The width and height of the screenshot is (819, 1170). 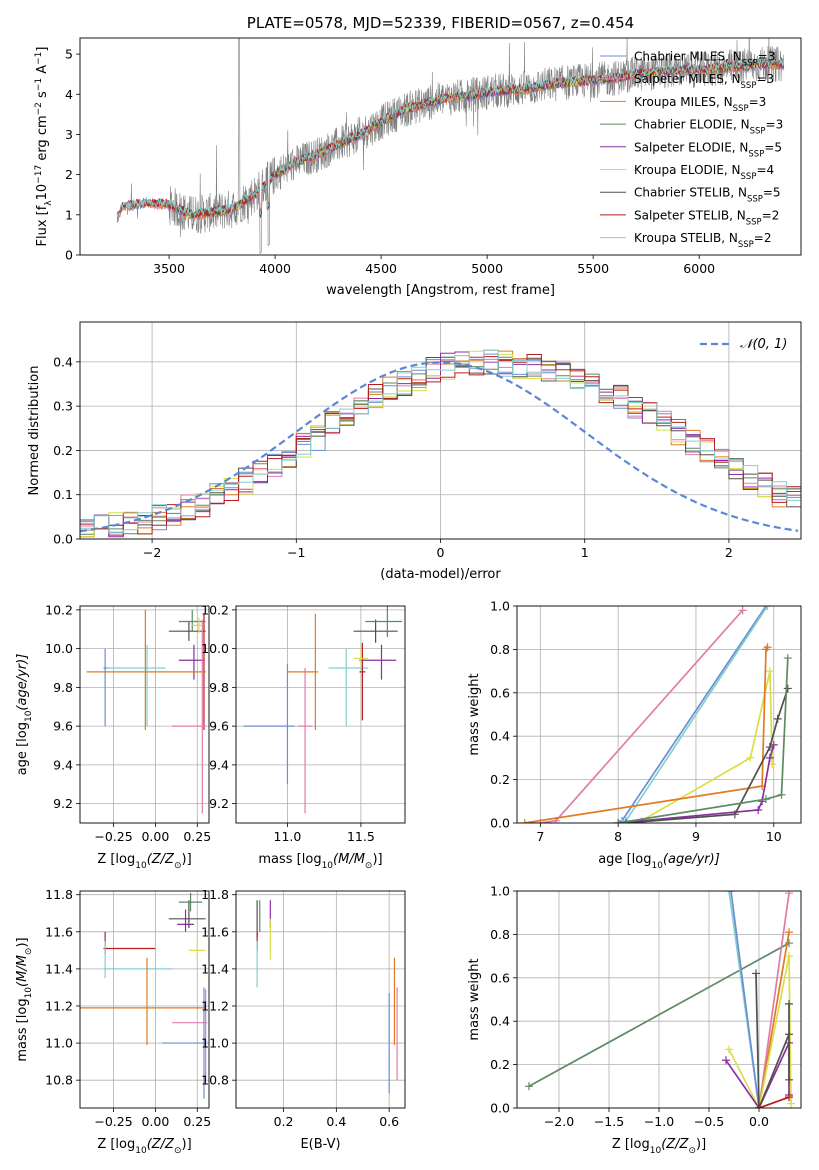 What do you see at coordinates (585, 552) in the screenshot?
I see `x-tick-label: 1` at bounding box center [585, 552].